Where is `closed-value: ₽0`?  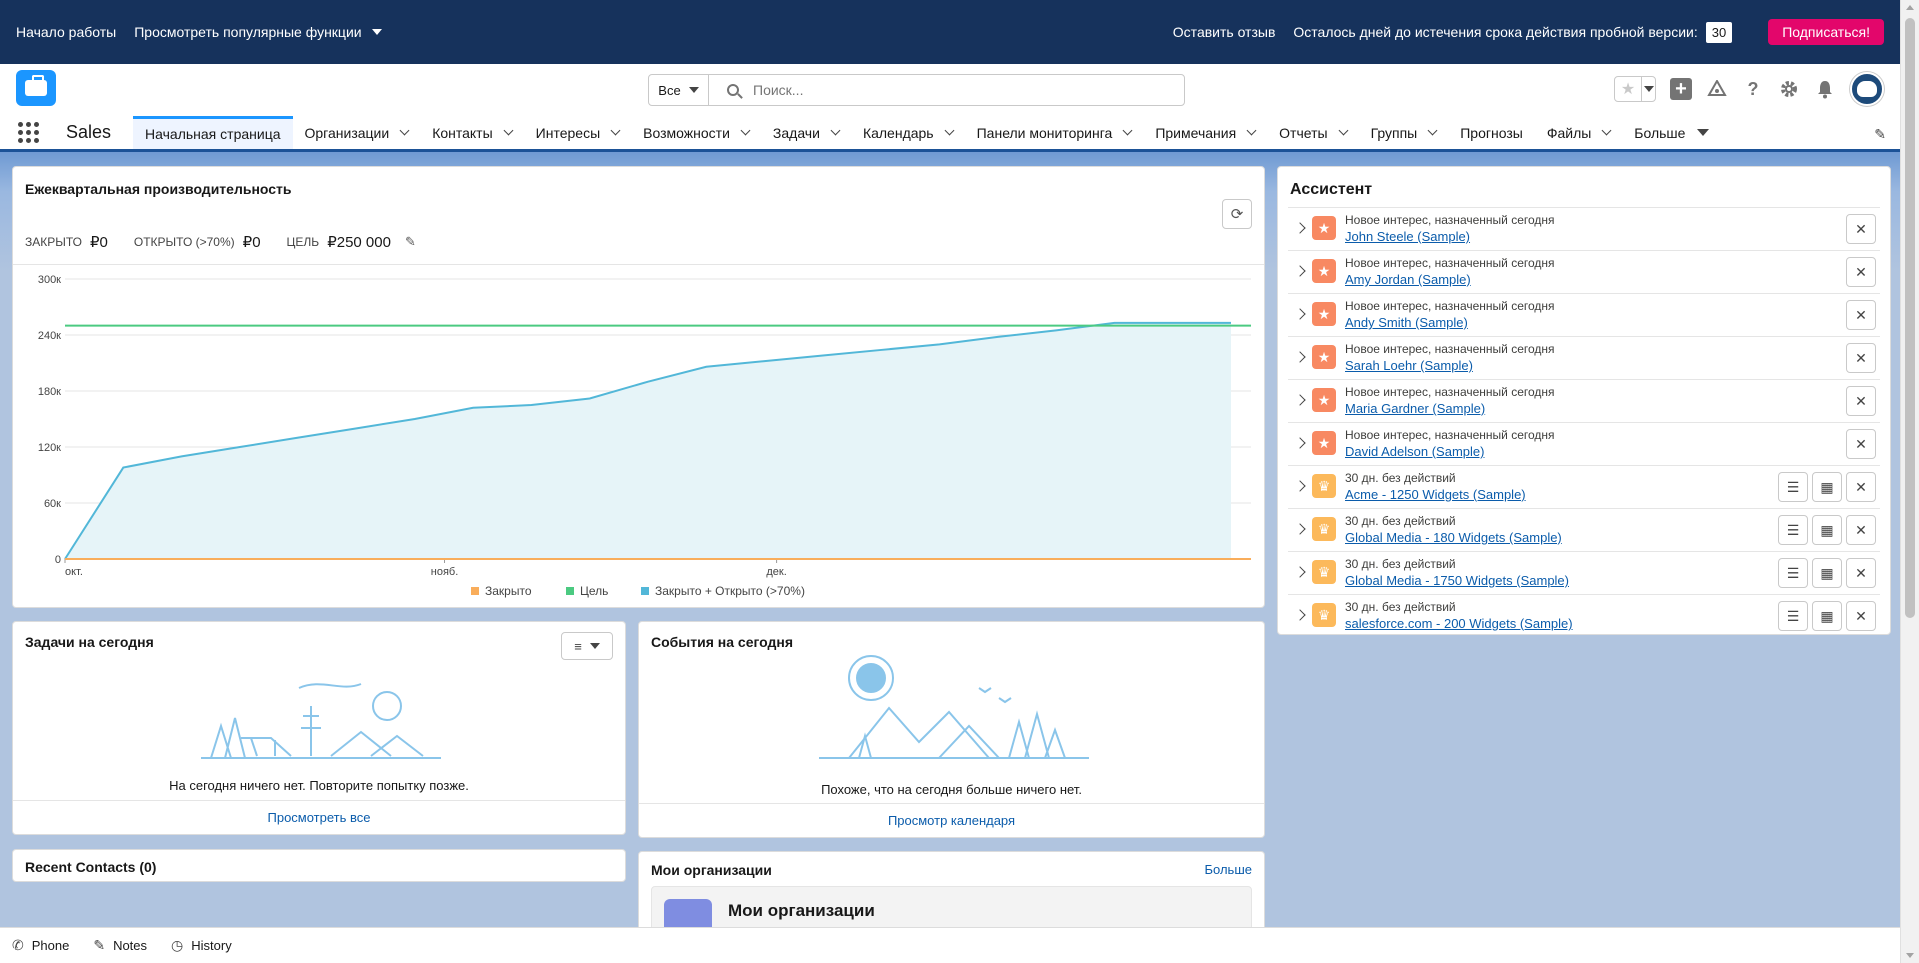
closed-value: ₽0 is located at coordinates (99, 242).